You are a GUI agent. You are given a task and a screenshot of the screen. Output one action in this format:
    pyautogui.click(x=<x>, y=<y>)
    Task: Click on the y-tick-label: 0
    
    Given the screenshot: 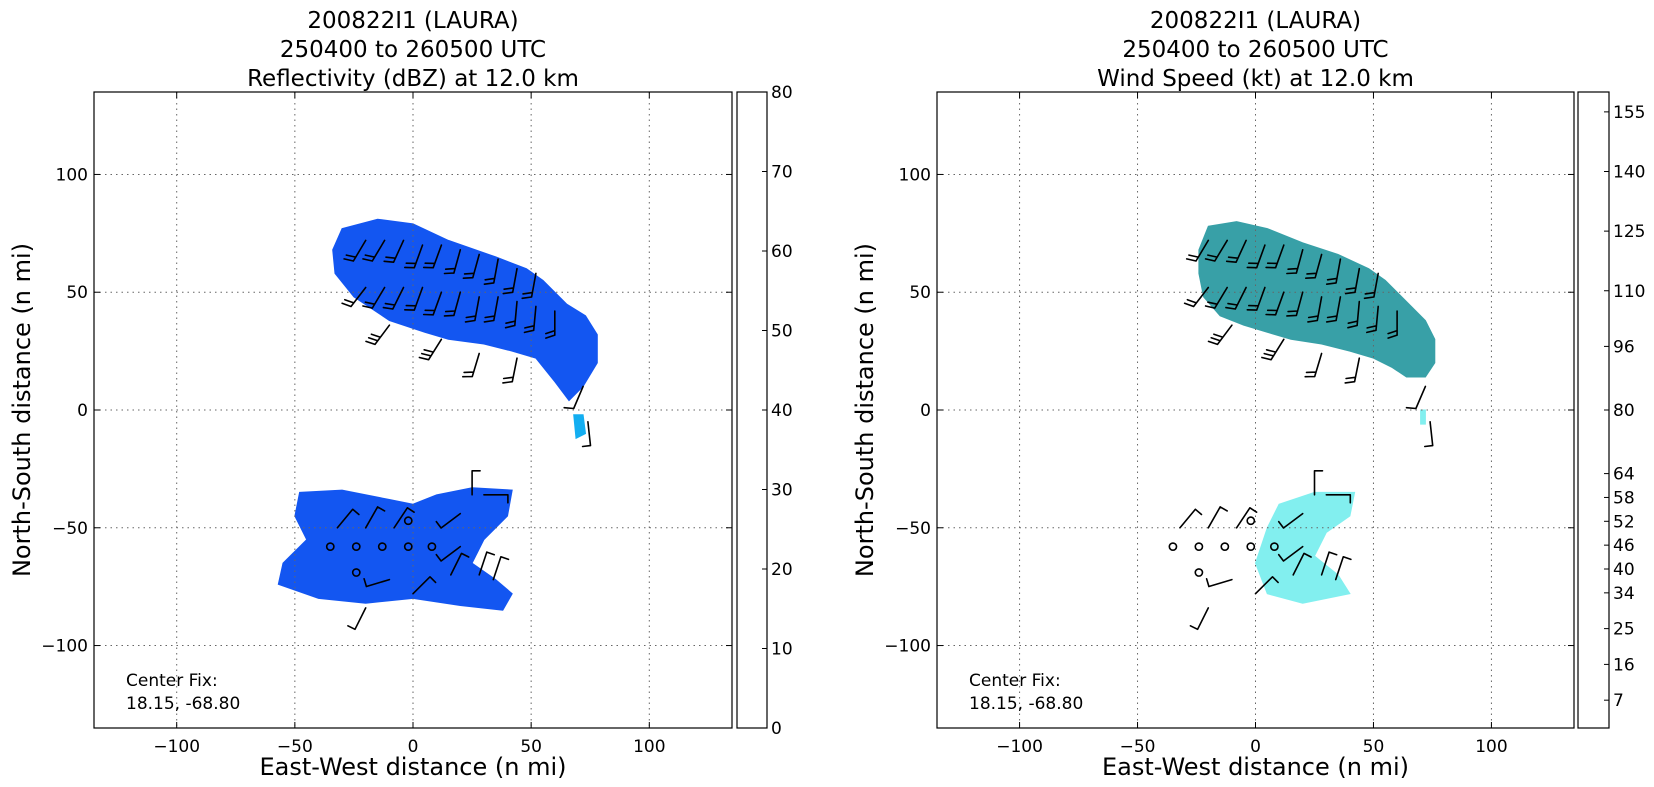 What is the action you would take?
    pyautogui.click(x=82, y=411)
    